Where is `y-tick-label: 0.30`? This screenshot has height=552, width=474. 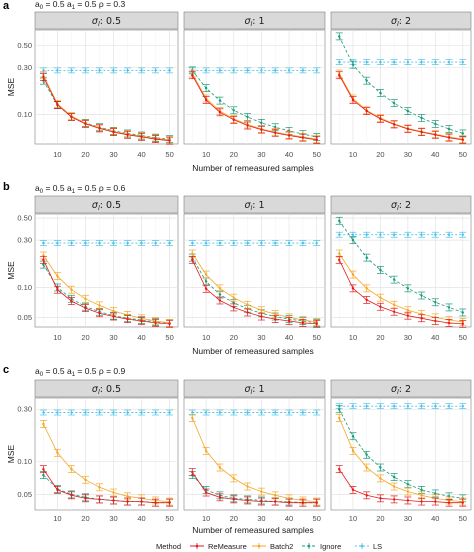
y-tick-label: 0.30 is located at coordinates (24, 67).